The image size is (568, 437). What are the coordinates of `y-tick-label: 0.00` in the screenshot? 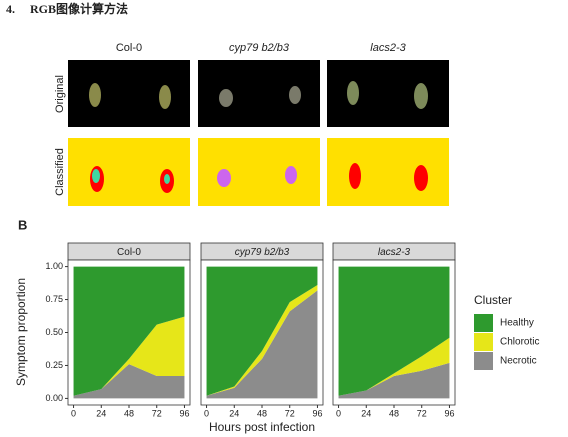 It's located at (54, 398).